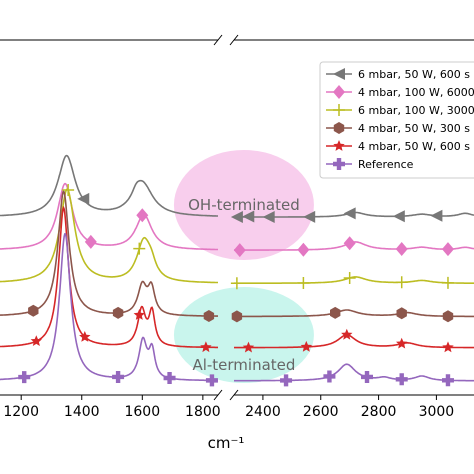 This screenshot has width=474, height=474. Describe the element at coordinates (416, 110) in the screenshot. I see `legend-label-2: 6 mbar, 100 W, 3000 s` at that location.